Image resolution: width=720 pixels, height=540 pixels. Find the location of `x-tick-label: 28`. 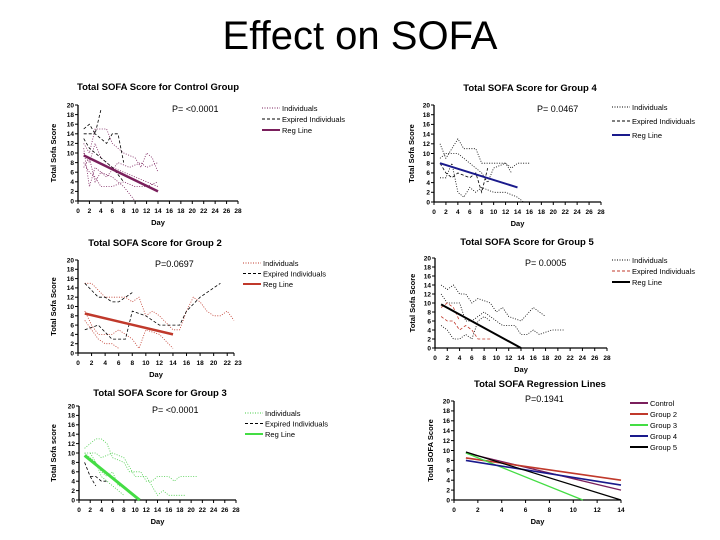

x-tick-label: 28 is located at coordinates (601, 212).